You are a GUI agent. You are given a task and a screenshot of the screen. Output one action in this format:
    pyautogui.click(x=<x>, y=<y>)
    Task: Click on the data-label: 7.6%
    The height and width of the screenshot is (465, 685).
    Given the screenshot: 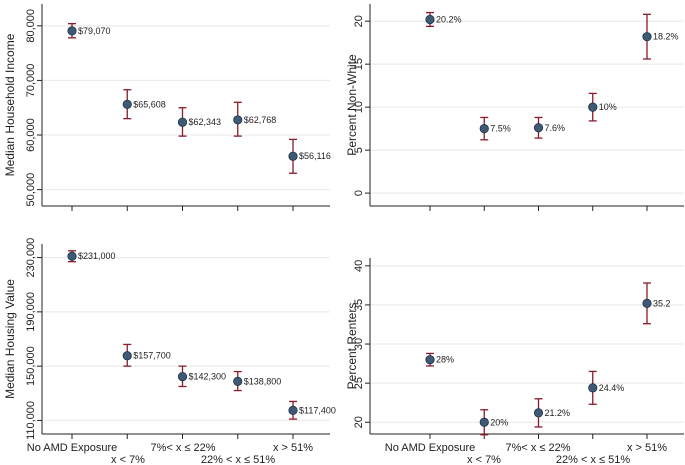 What is the action you would take?
    pyautogui.click(x=555, y=128)
    